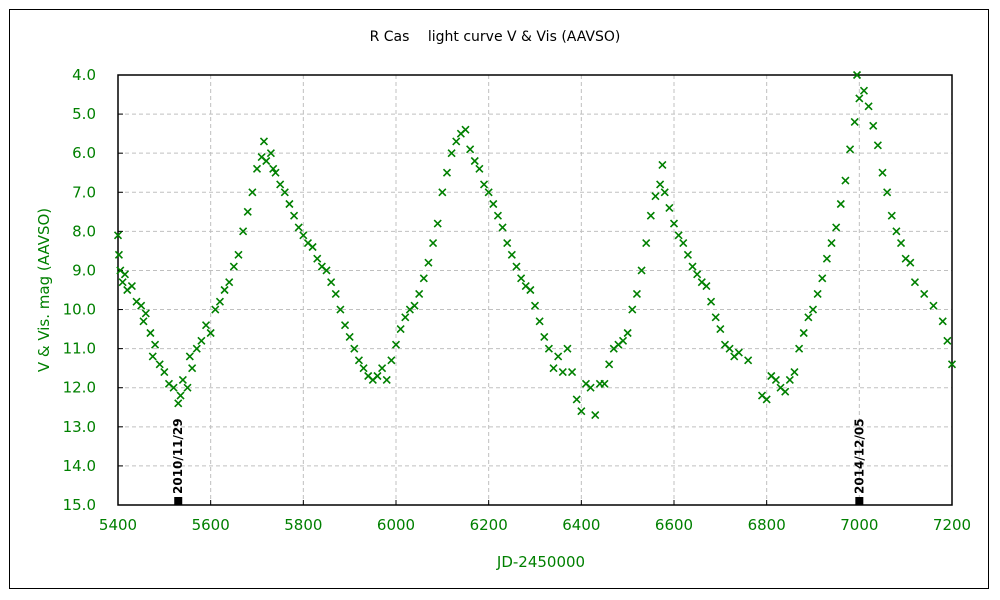  What do you see at coordinates (79, 388) in the screenshot?
I see `y-tick-label: 12.0` at bounding box center [79, 388].